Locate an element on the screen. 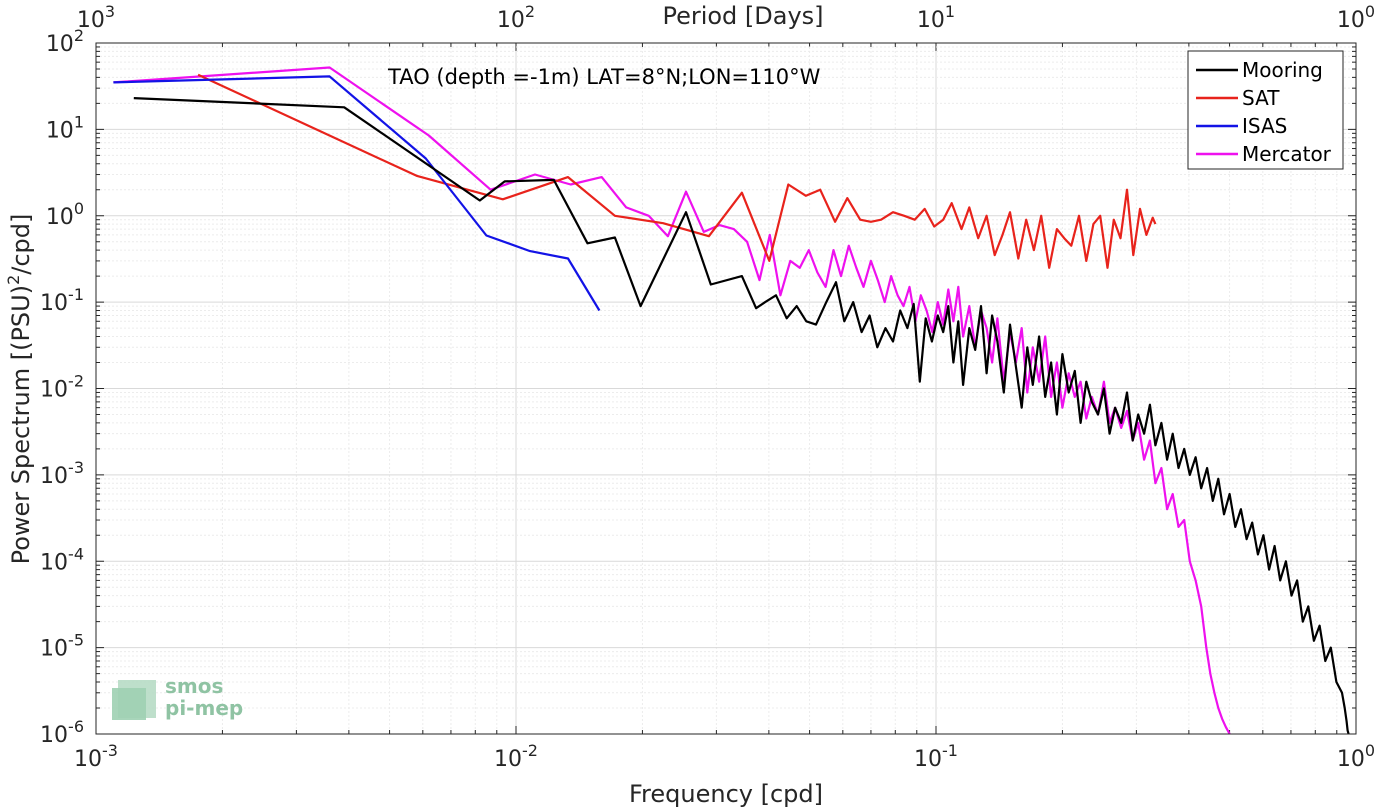 The height and width of the screenshot is (809, 1377). legend-label-mercator: Mercator is located at coordinates (1287, 154).